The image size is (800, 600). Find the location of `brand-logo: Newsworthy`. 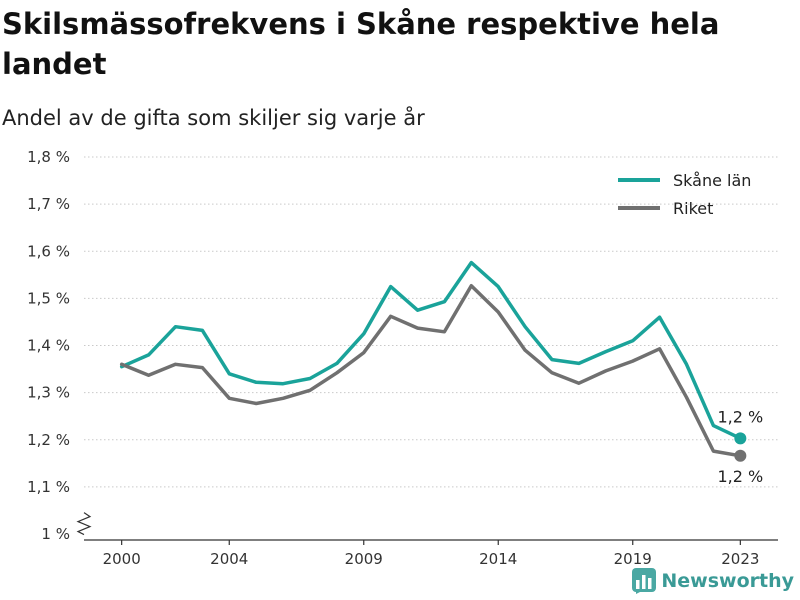

brand-logo: Newsworthy is located at coordinates (713, 581).